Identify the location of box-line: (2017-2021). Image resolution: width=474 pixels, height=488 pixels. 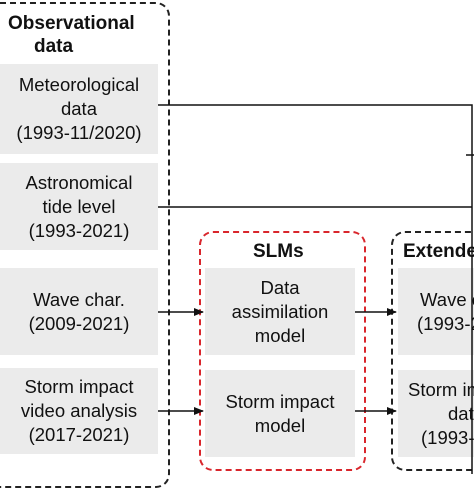
(79, 434).